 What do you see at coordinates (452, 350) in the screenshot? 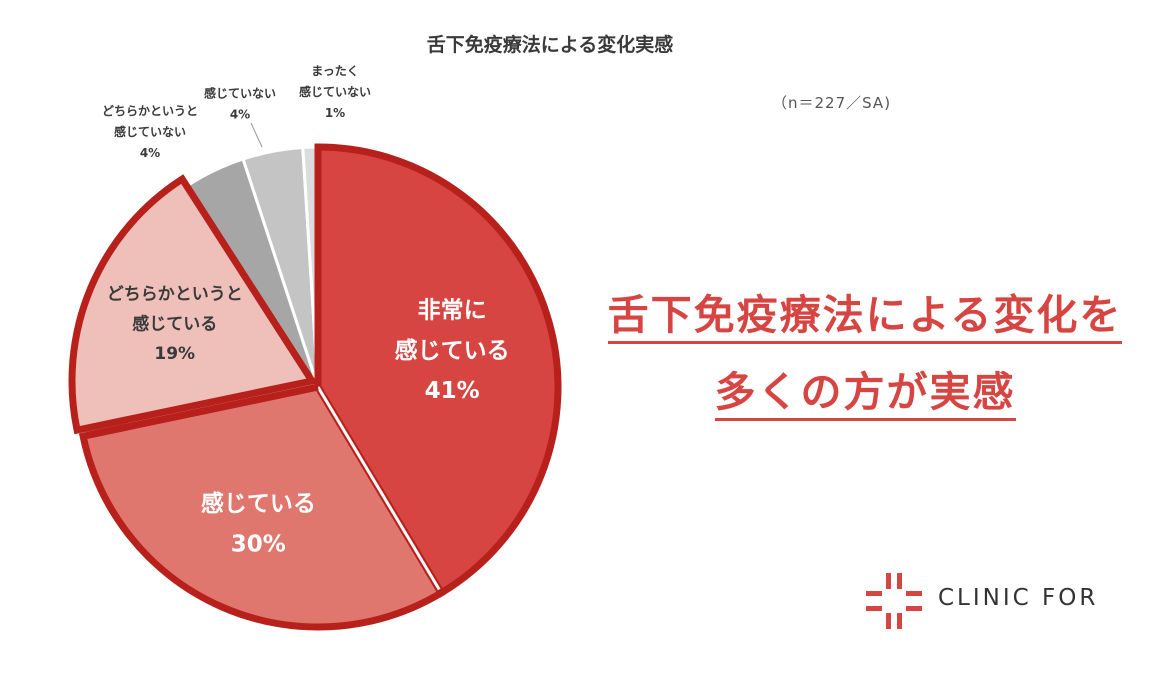
I see `slice-label-1: 感じている` at bounding box center [452, 350].